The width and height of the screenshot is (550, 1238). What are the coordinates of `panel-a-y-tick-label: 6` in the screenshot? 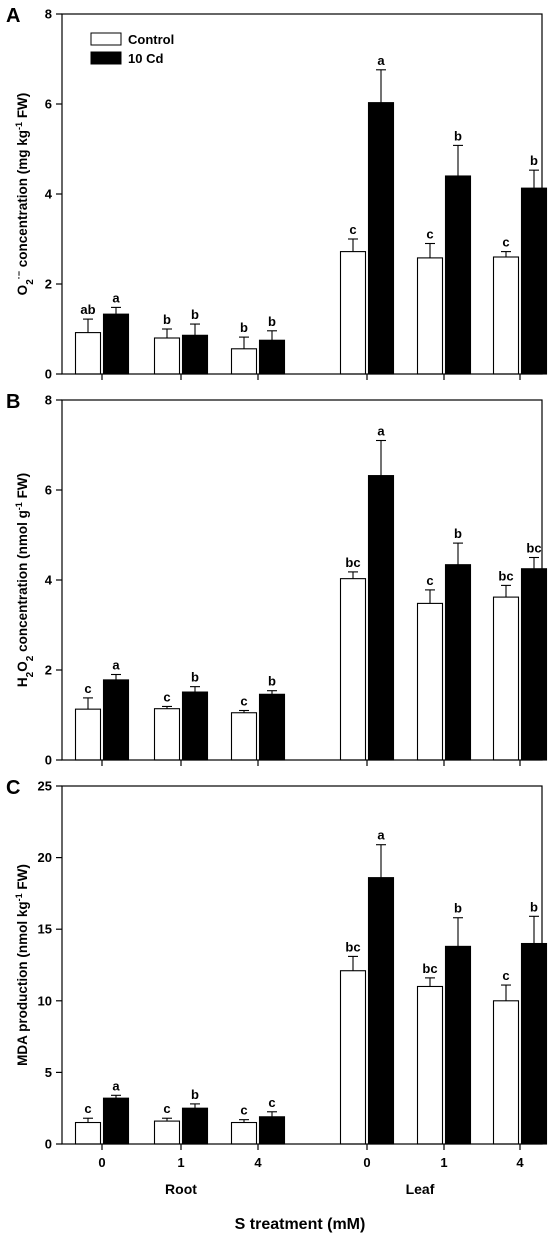 It's located at (48, 104).